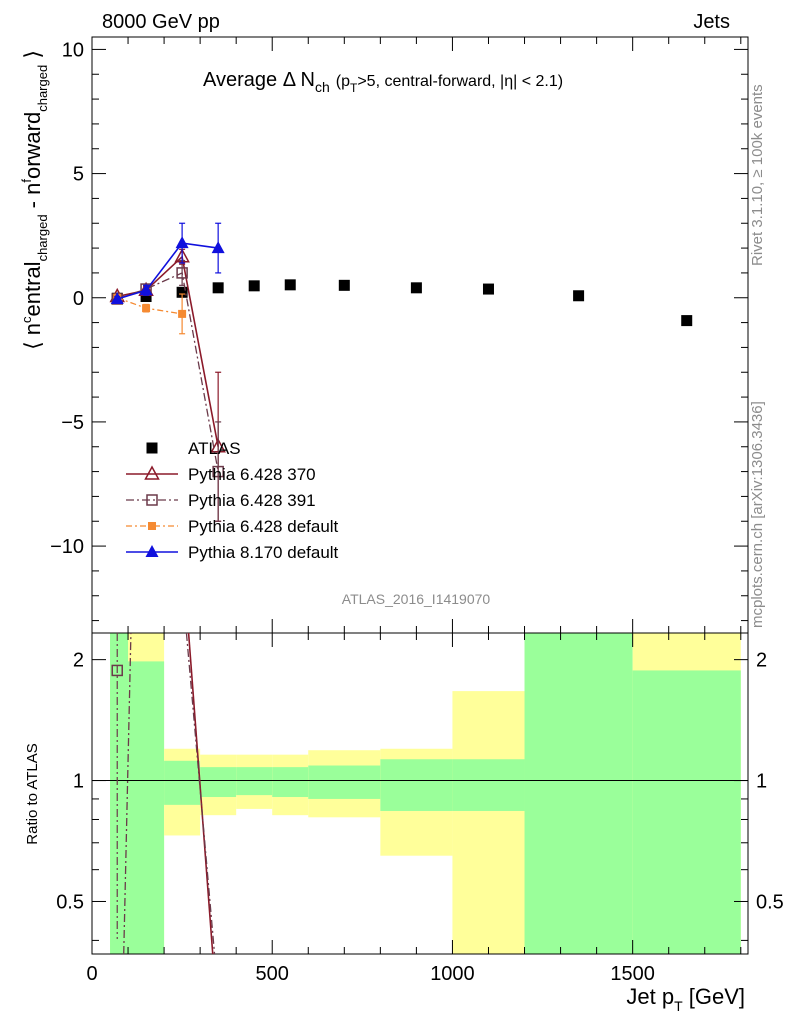  Describe the element at coordinates (343, 81) in the screenshot. I see `plot-title-cut: (p` at that location.